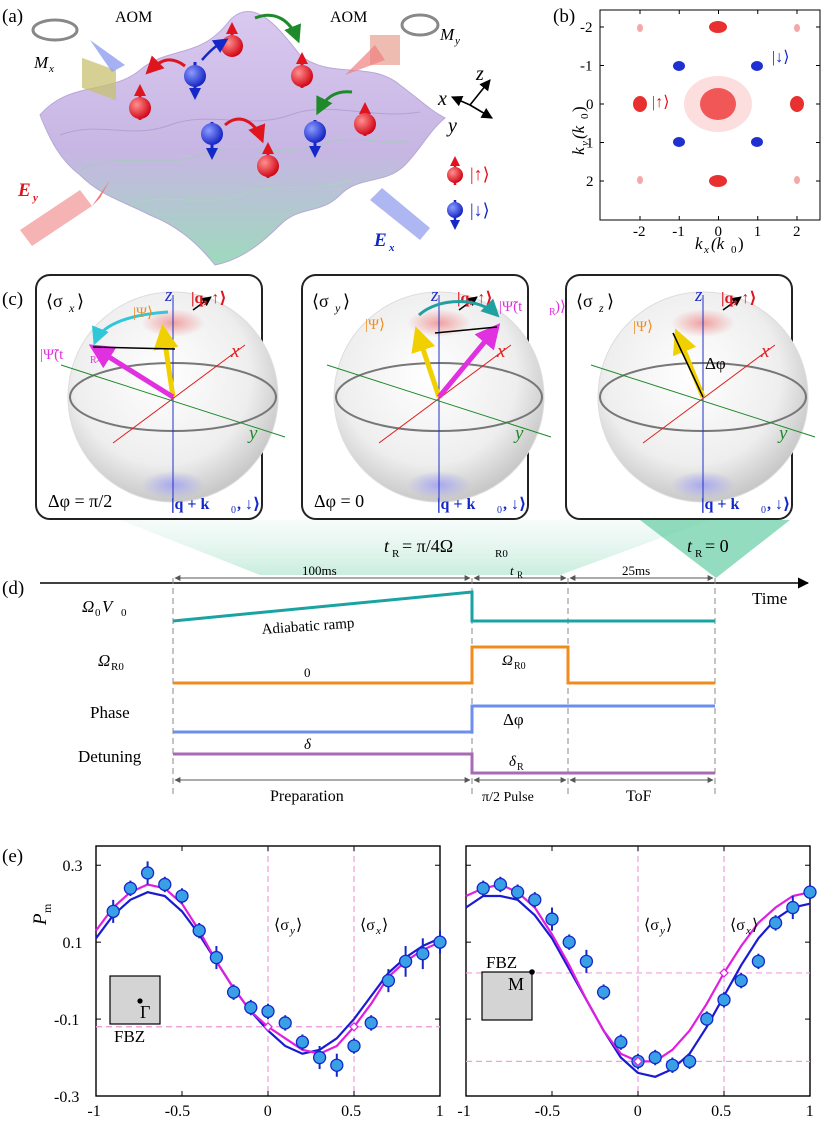  Describe the element at coordinates (780, 57) in the screenshot. I see `panel-b-down-label: |↓⟩` at that location.